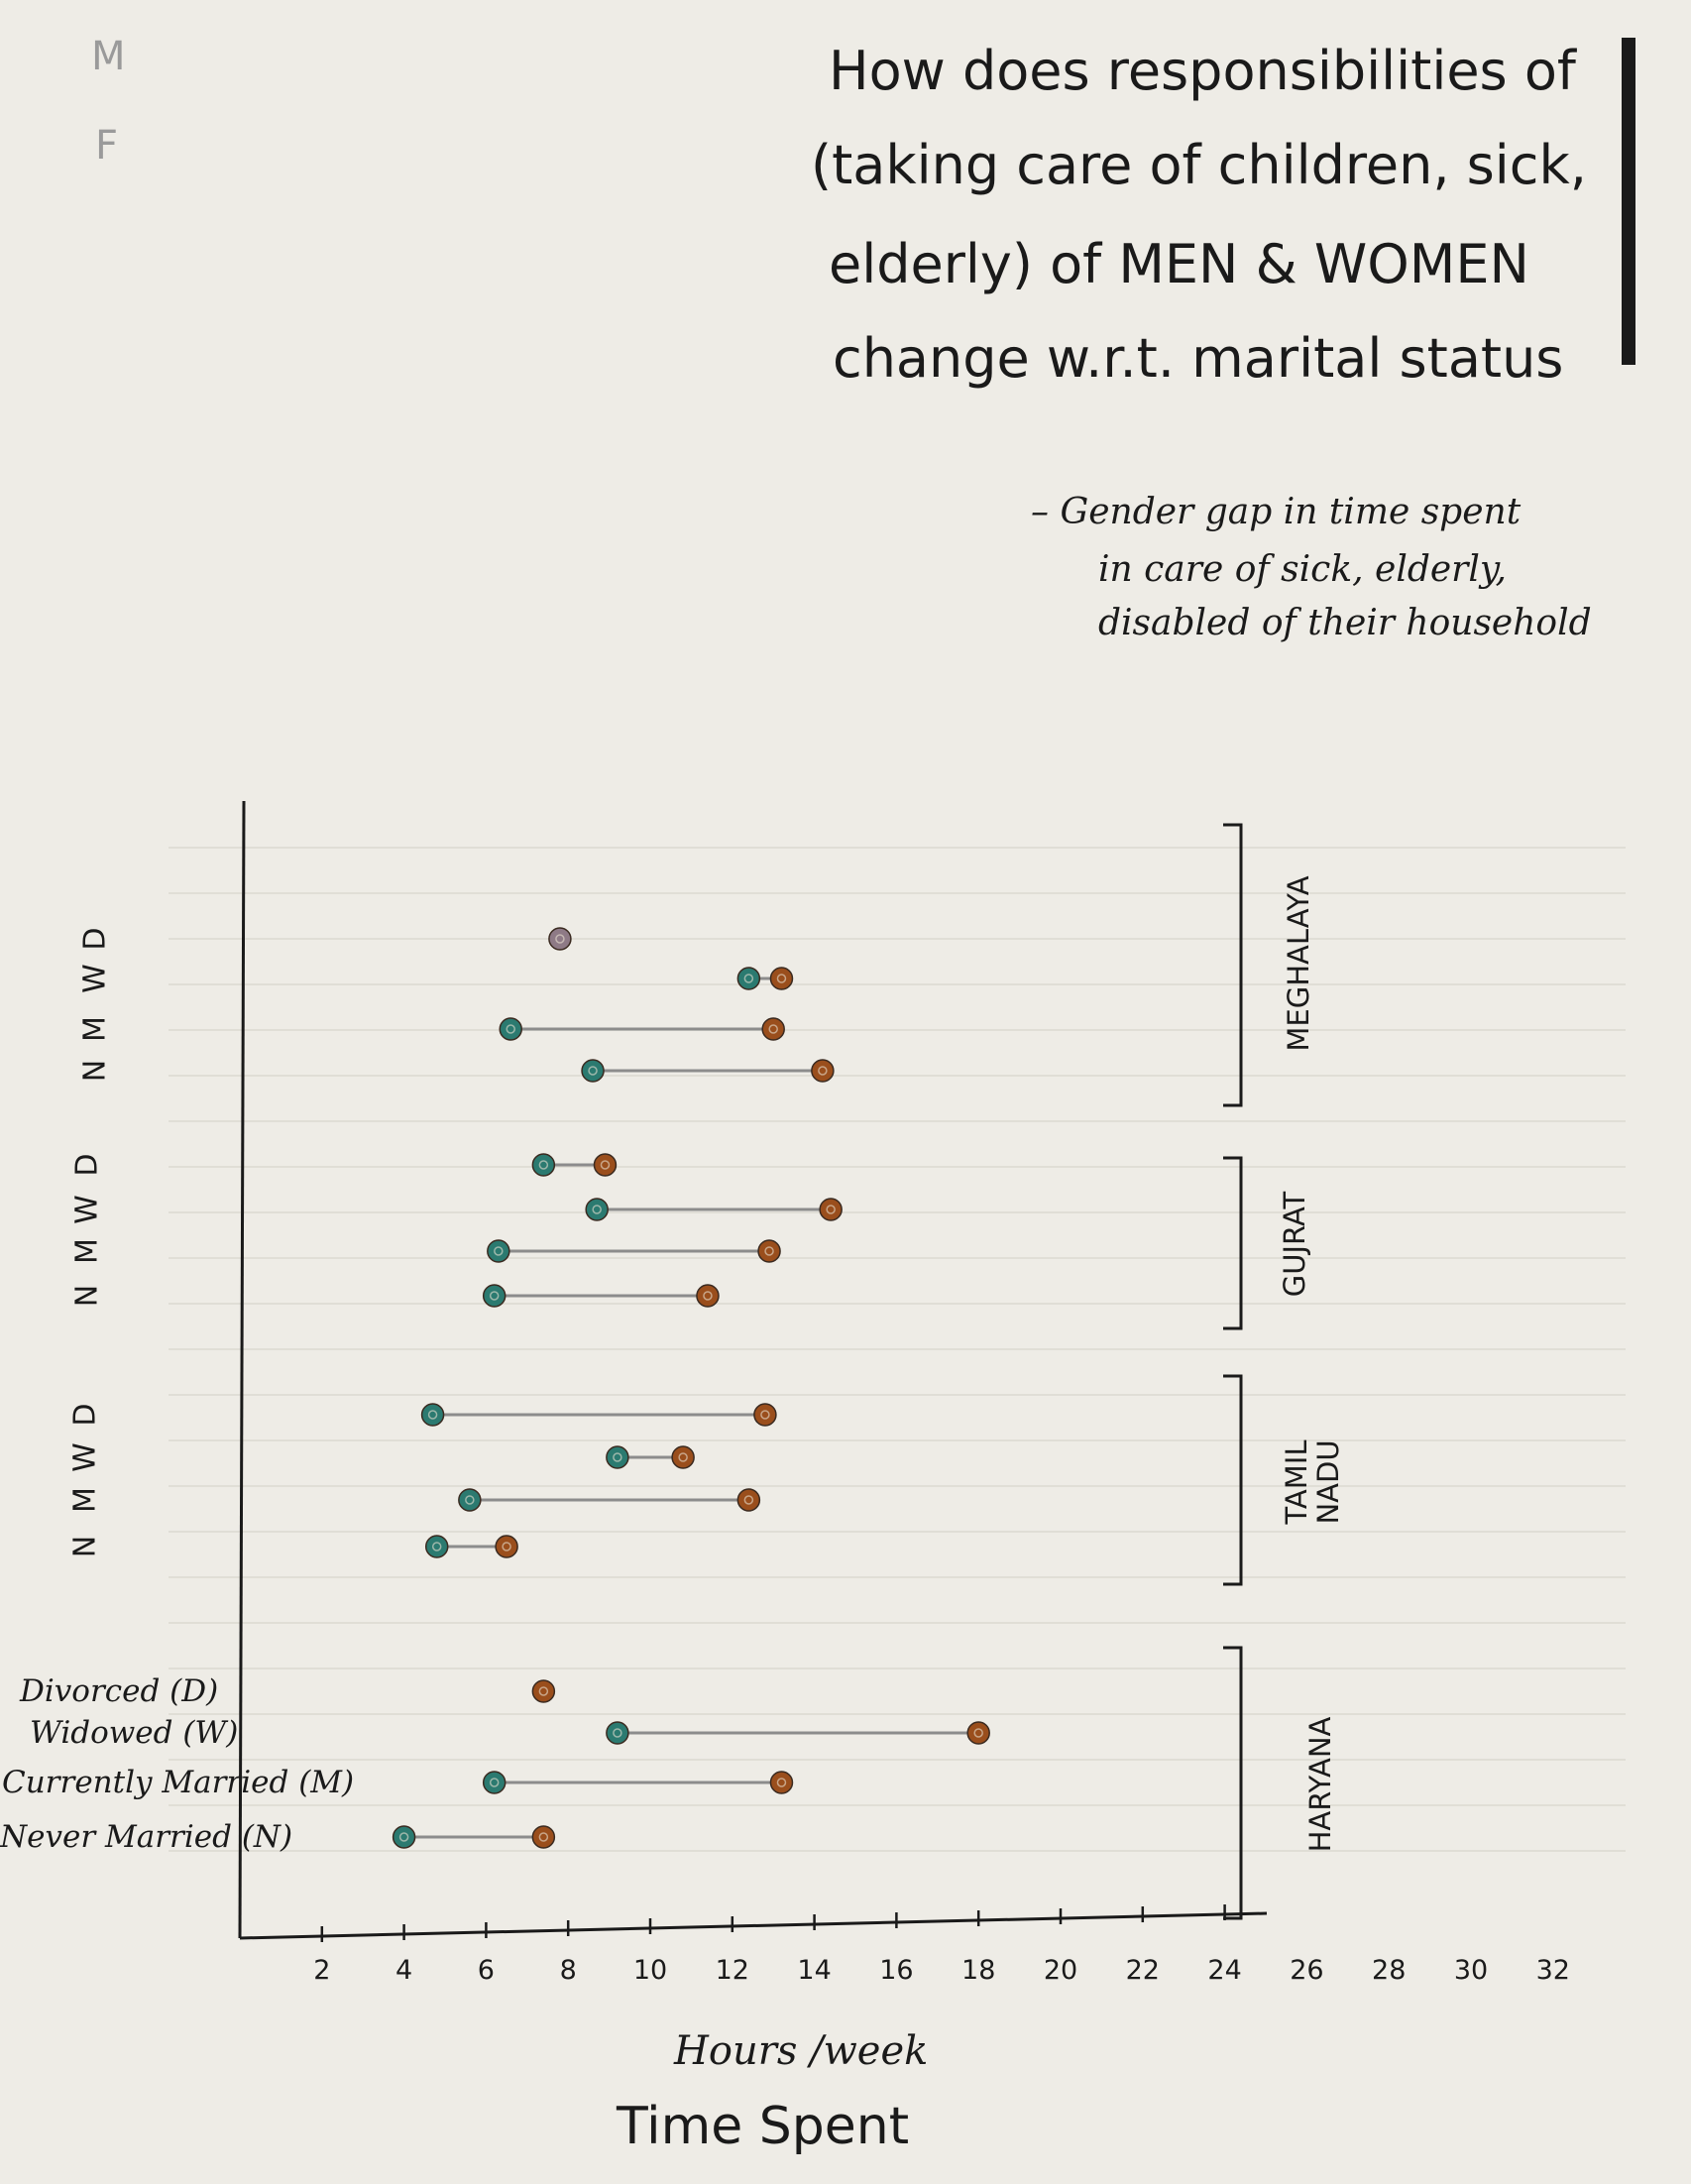 The image size is (1691, 2184). I want to click on x-tick-label: 32, so click(1553, 1970).